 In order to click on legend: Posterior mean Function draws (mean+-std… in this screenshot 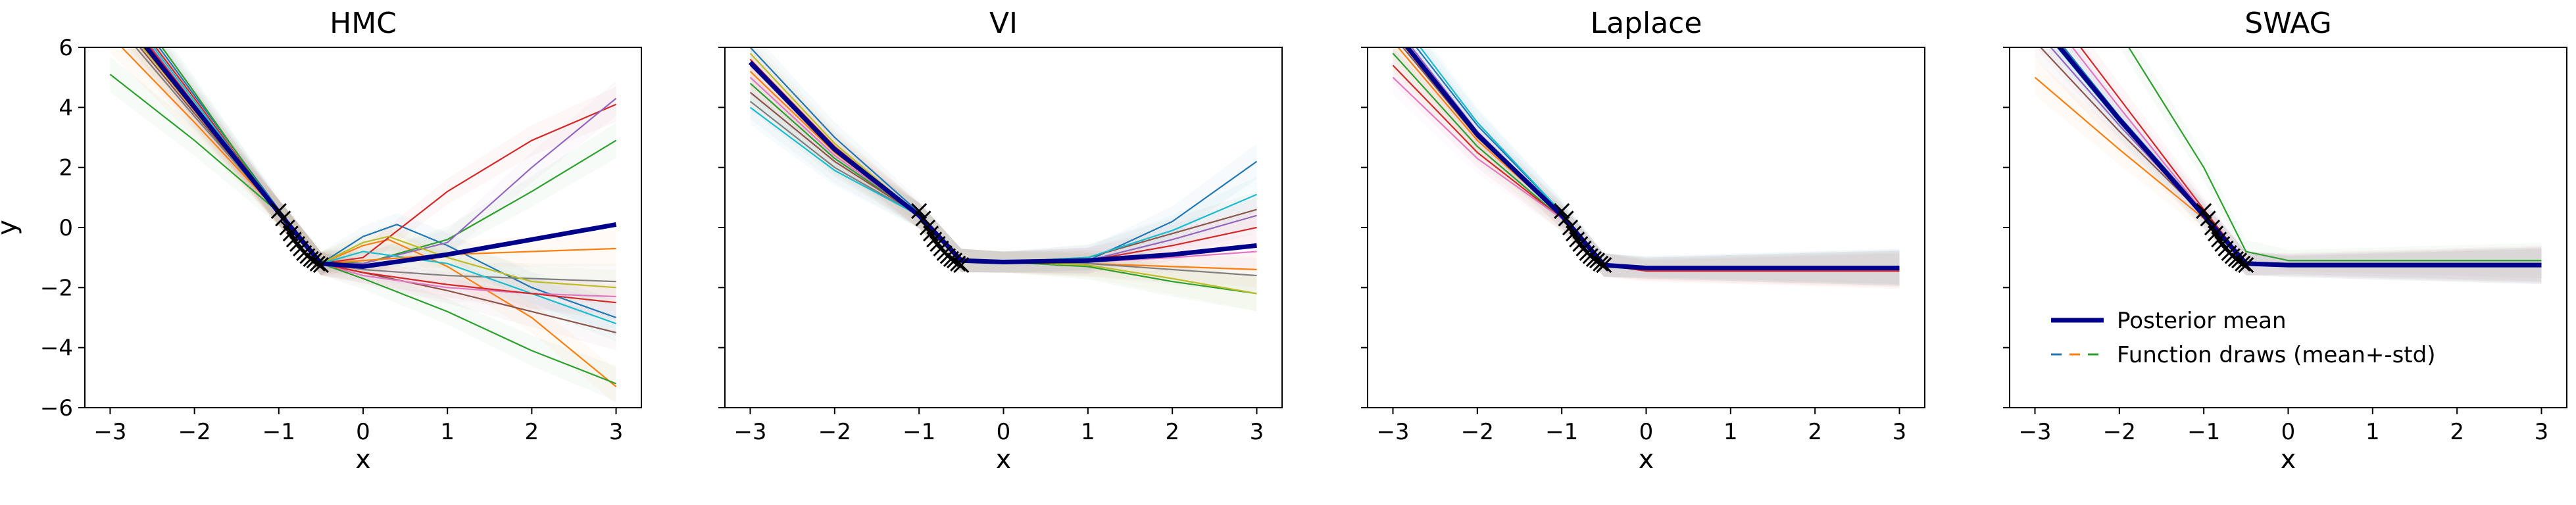, I will do `click(2243, 338)`.